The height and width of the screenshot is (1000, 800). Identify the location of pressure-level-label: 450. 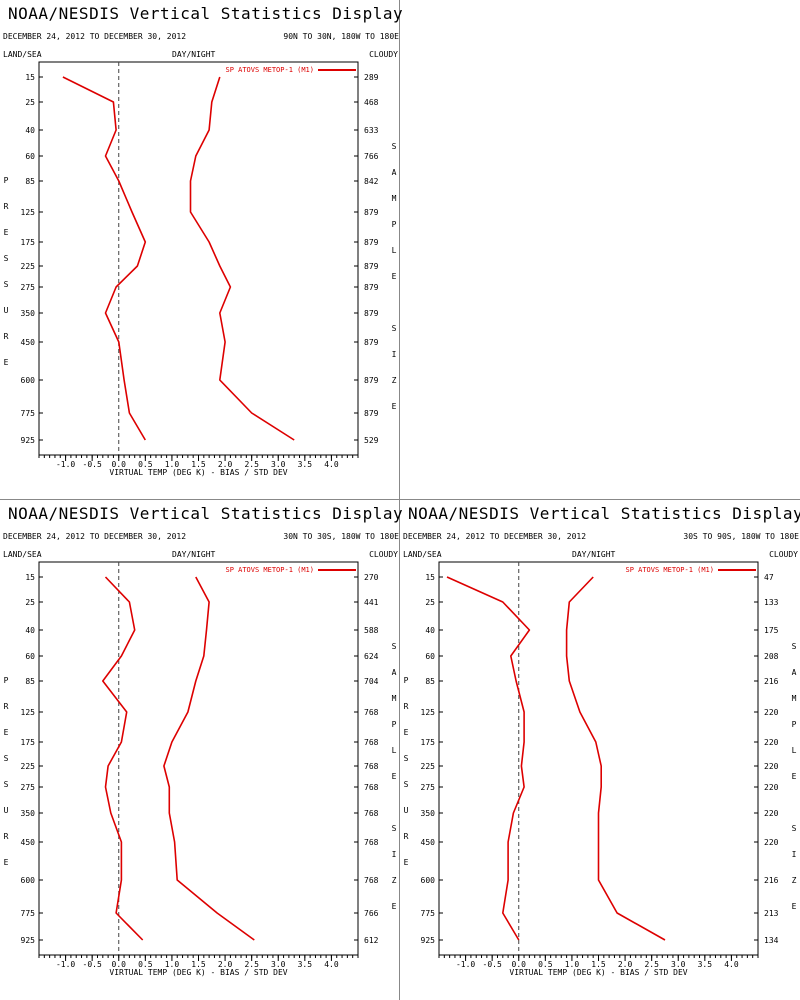
(28, 342).